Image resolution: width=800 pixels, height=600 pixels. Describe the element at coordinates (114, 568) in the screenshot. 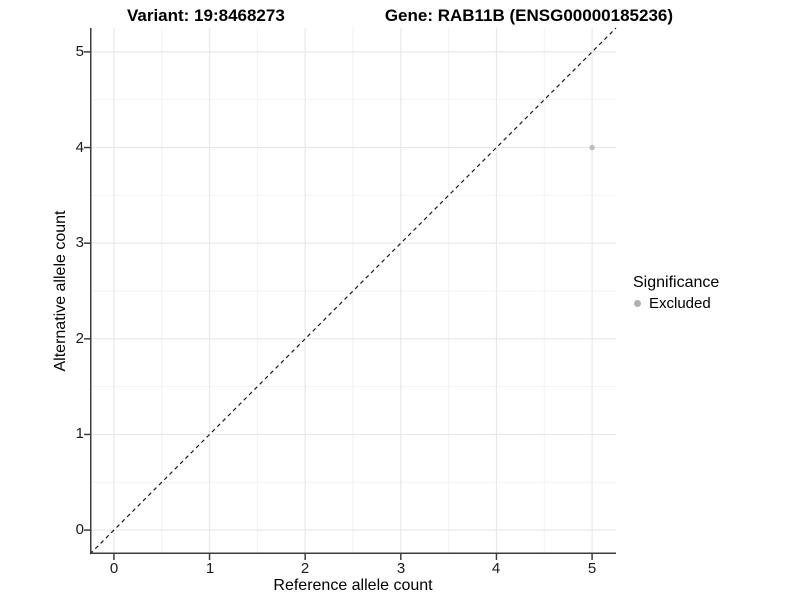

I see `x-tick-label: 0` at that location.